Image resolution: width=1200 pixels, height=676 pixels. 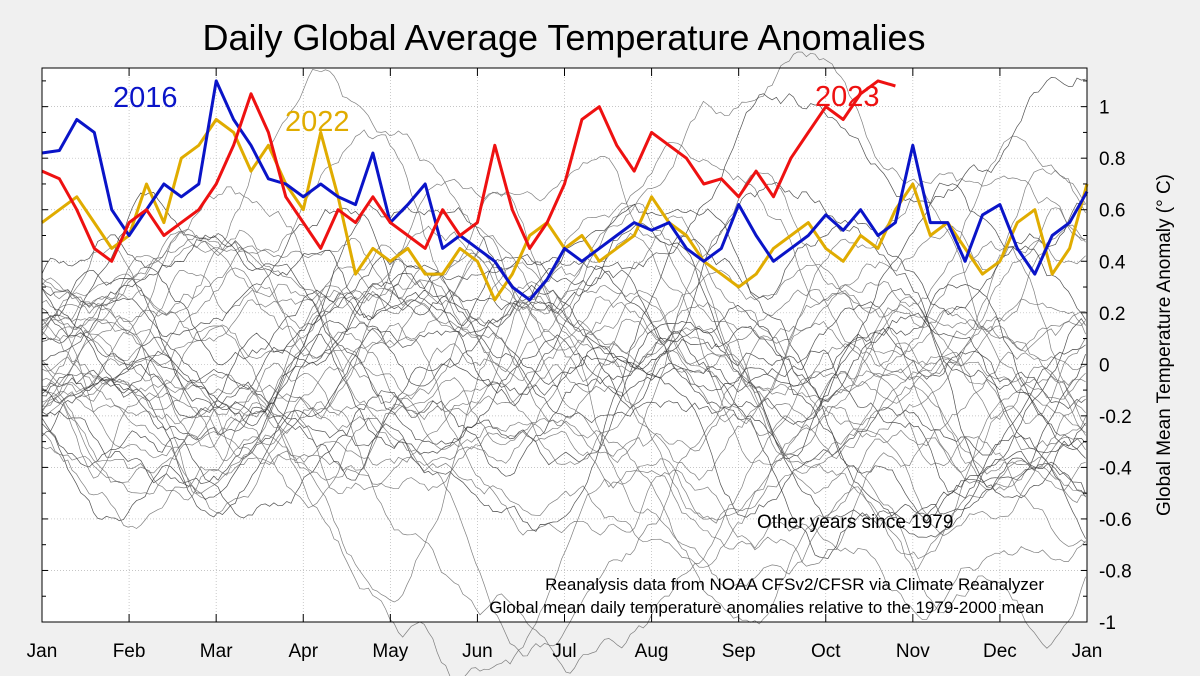 I want to click on y-axis-label: Global Mean Temperature Anomaly (° C), so click(x=1164, y=345).